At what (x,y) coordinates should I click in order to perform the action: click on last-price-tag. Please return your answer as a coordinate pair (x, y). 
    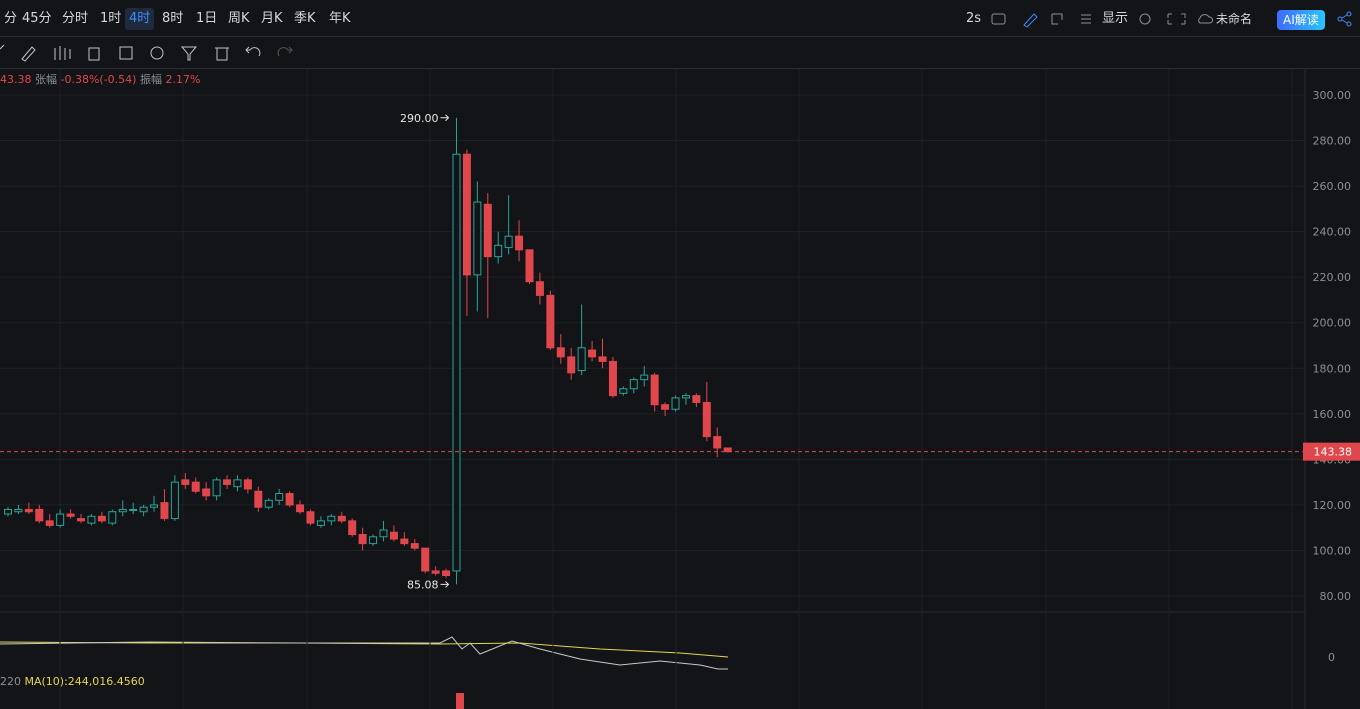
    Looking at the image, I should click on (1331, 451).